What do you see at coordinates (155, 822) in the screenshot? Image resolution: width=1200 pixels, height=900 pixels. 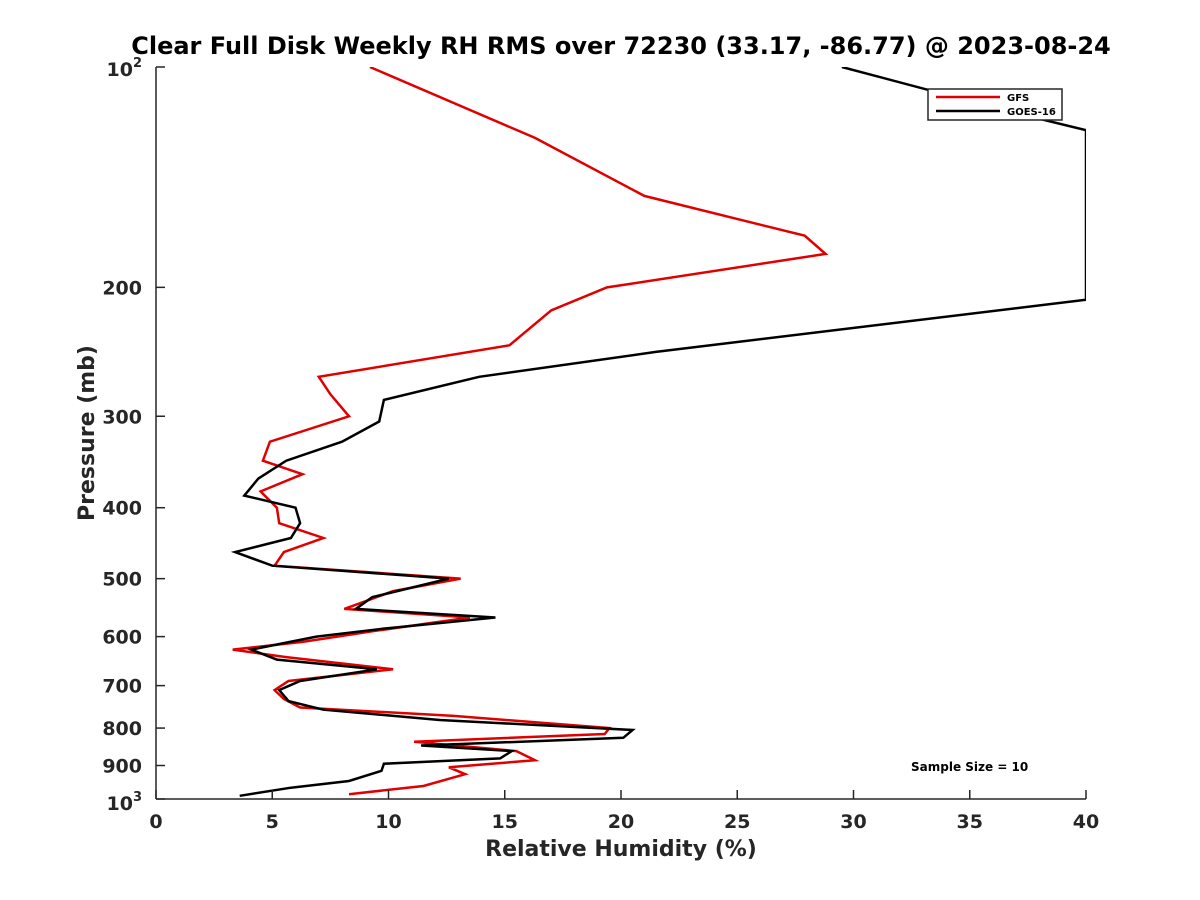 I see `x-tick-label: 0` at bounding box center [155, 822].